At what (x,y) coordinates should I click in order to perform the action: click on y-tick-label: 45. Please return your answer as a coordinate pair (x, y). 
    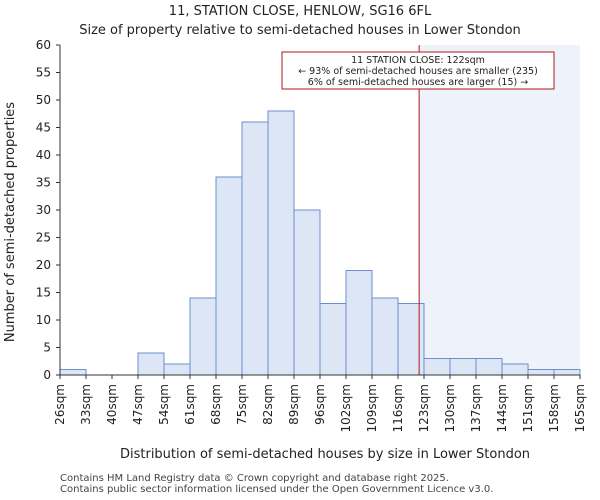
    Looking at the image, I should click on (43, 128).